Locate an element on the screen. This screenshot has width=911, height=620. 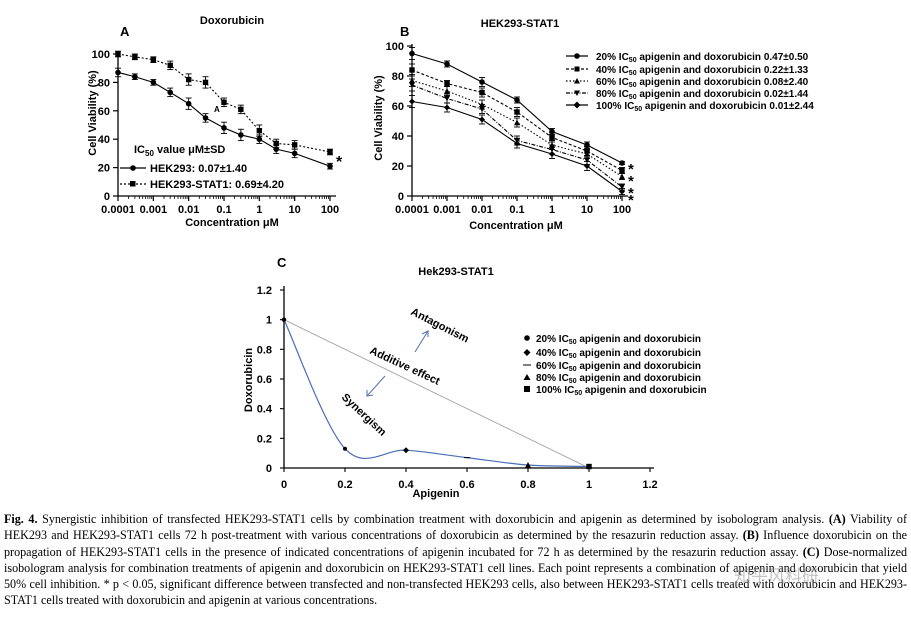
y-tick-label: 0.4 is located at coordinates (265, 410).